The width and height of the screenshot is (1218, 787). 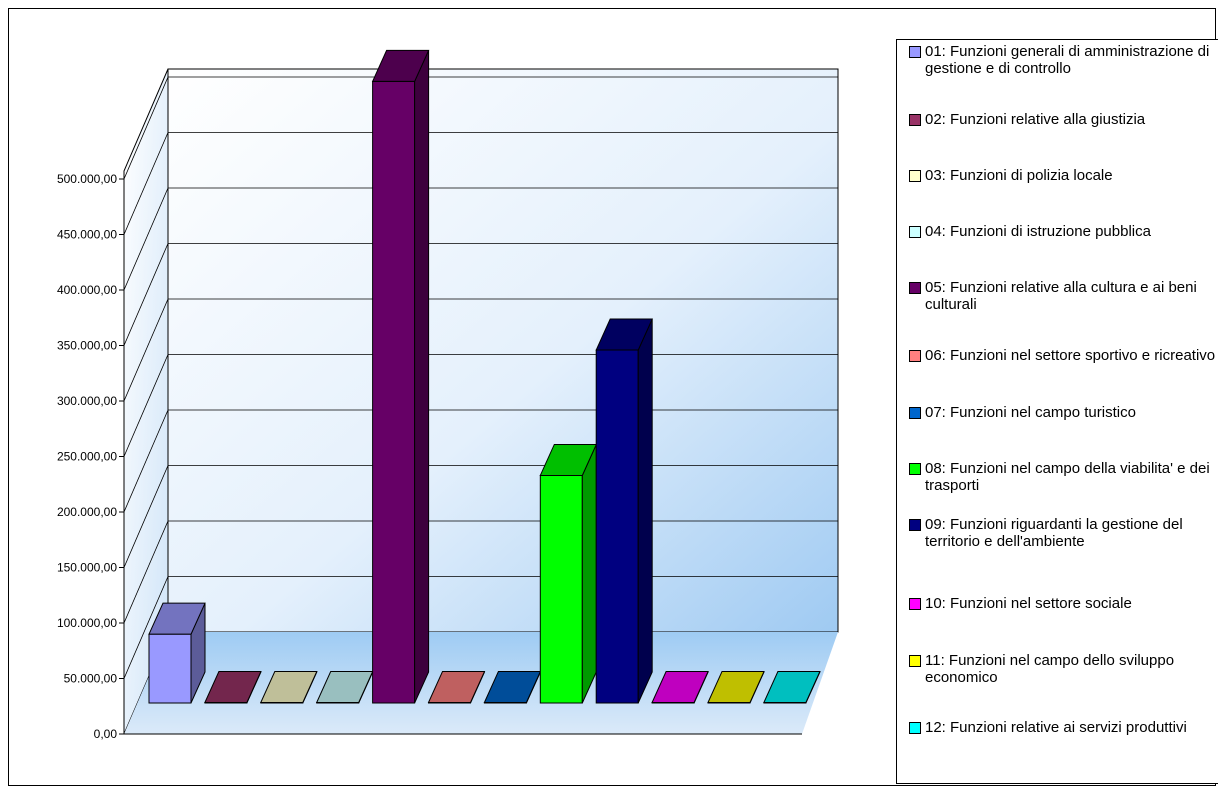 What do you see at coordinates (87, 235) in the screenshot?
I see `y-tick-label: 450.000,00` at bounding box center [87, 235].